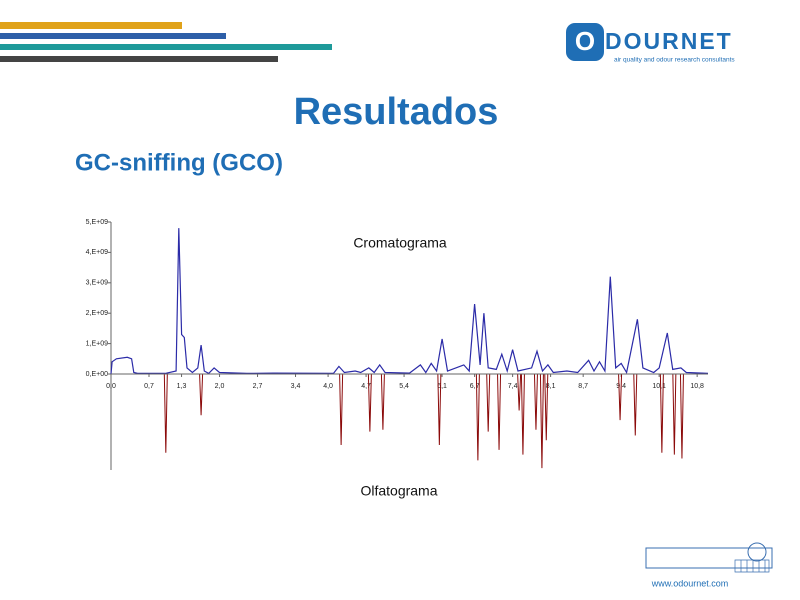  Describe the element at coordinates (396, 112) in the screenshot. I see `slide-title: Resultados` at that location.